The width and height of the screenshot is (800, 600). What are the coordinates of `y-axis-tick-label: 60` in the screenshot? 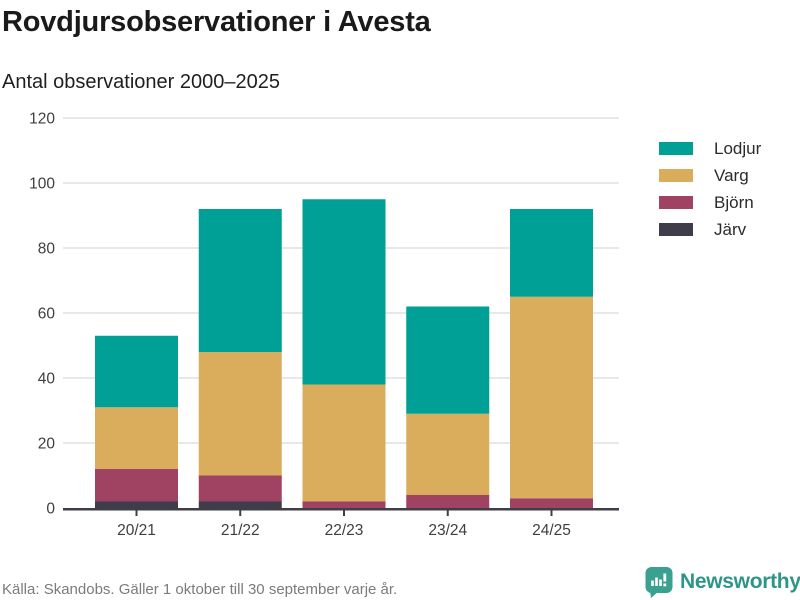 It's located at (47, 314).